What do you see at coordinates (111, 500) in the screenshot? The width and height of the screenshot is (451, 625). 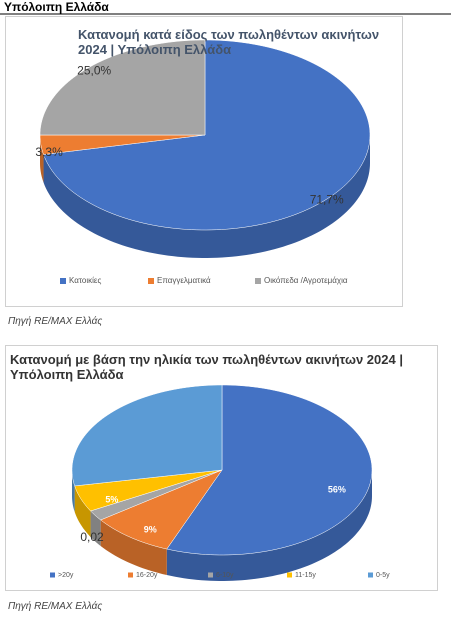 I see `data-label: 5%` at bounding box center [111, 500].